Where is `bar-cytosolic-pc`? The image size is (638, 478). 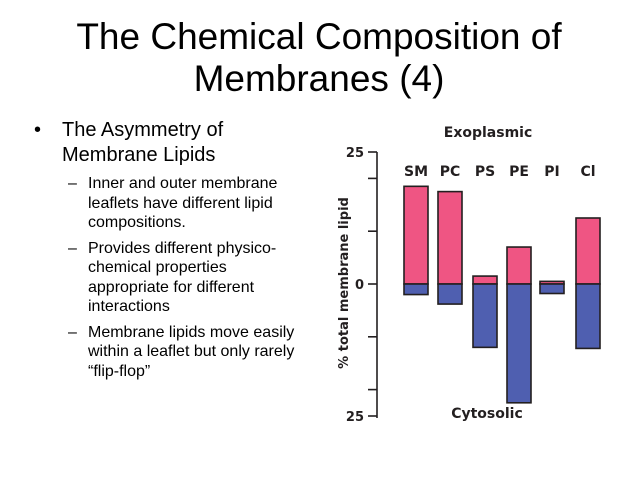
bar-cytosolic-pc is located at coordinates (450, 294).